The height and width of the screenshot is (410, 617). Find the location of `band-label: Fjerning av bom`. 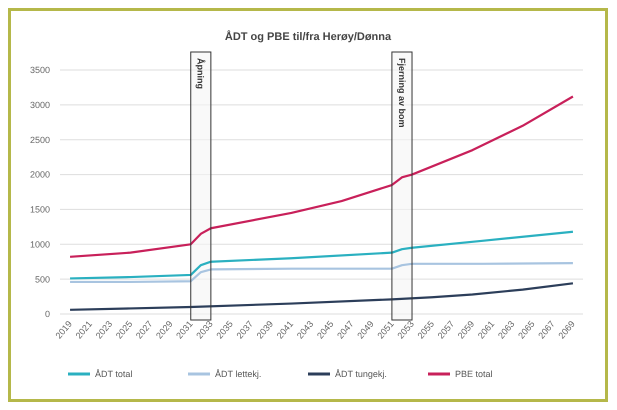

band-label: Fjerning av bom is located at coordinates (401, 93).